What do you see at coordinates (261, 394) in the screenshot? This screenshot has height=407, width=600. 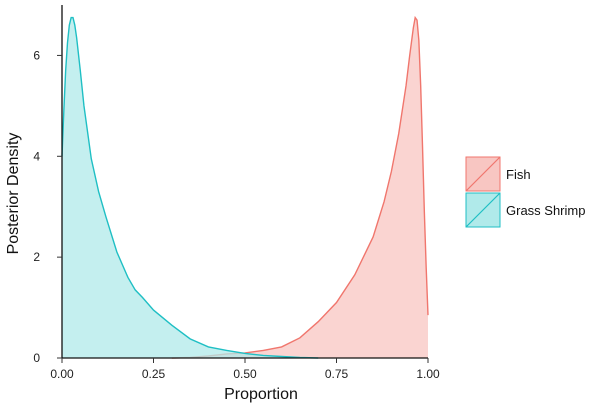 I see `x-axis-title: Proportion` at bounding box center [261, 394].